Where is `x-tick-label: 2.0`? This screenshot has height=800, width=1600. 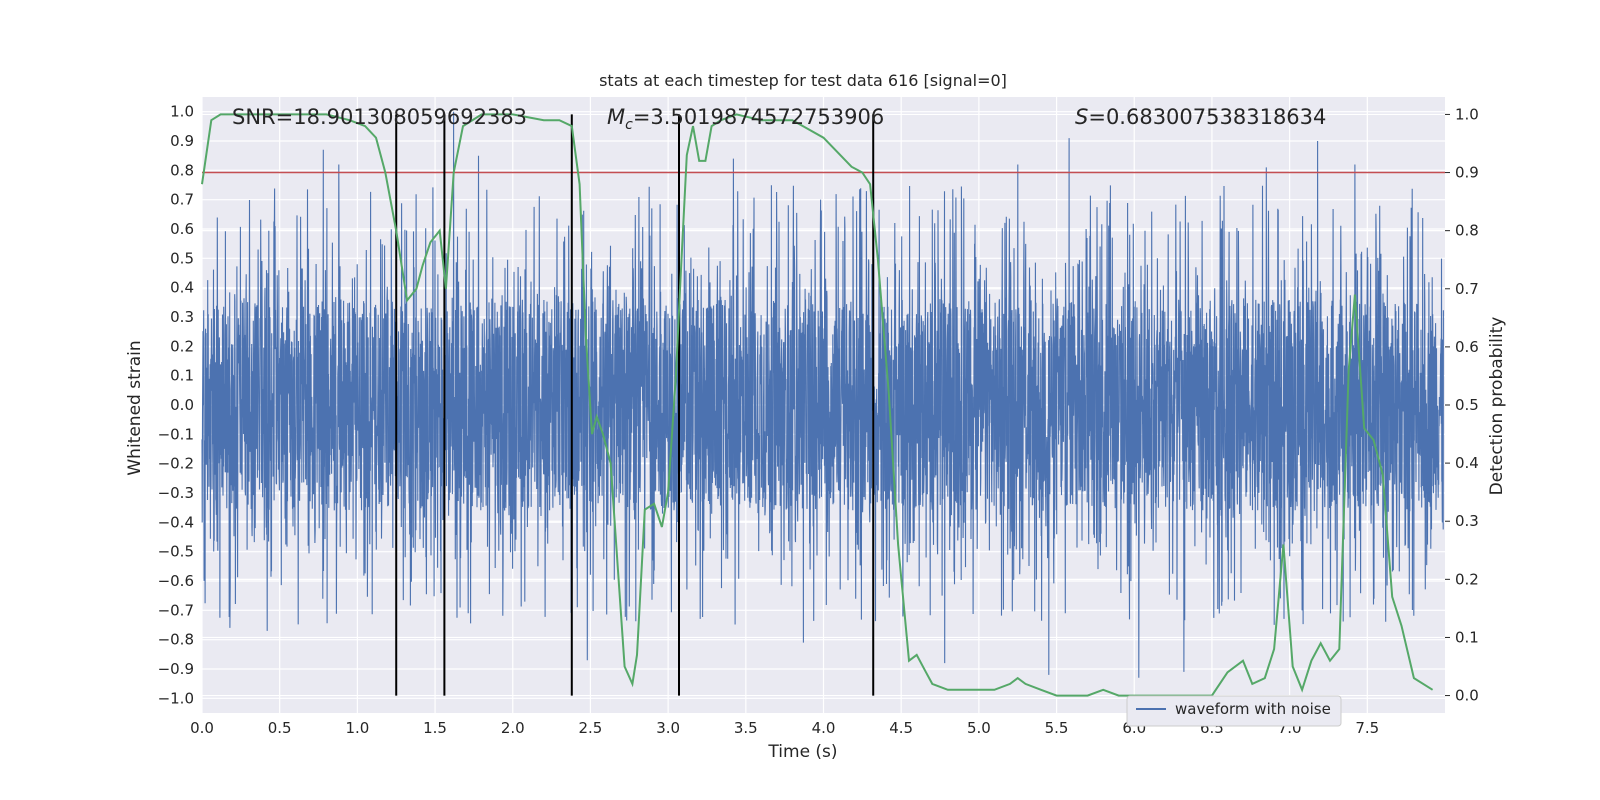
x-tick-label: 2.0 is located at coordinates (513, 728).